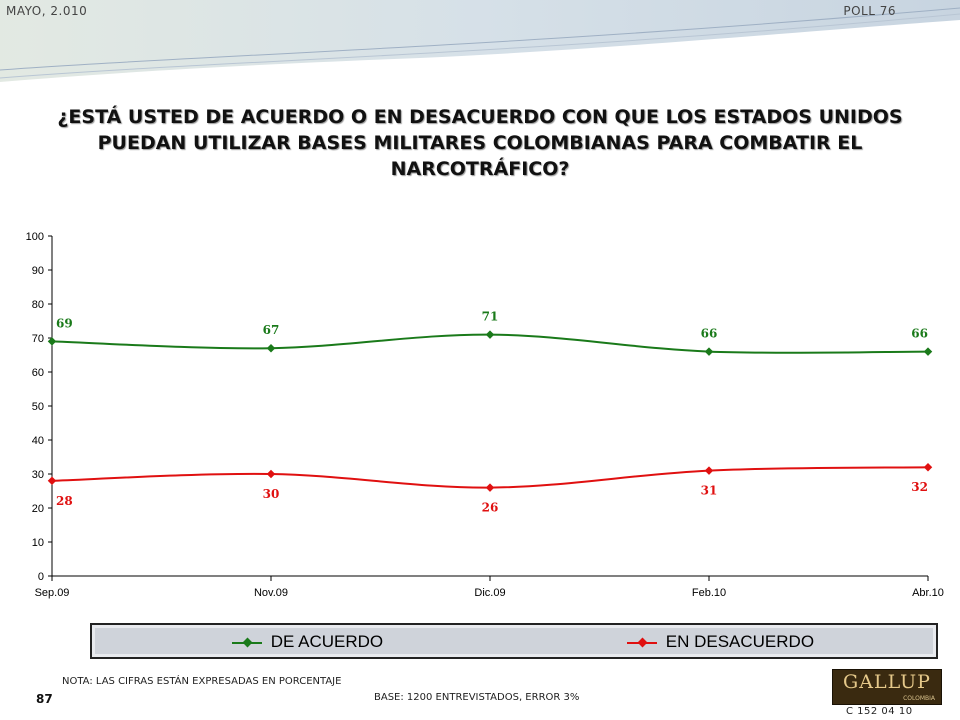 This screenshot has width=960, height=720. I want to click on x-tick-label: Feb.10, so click(709, 593).